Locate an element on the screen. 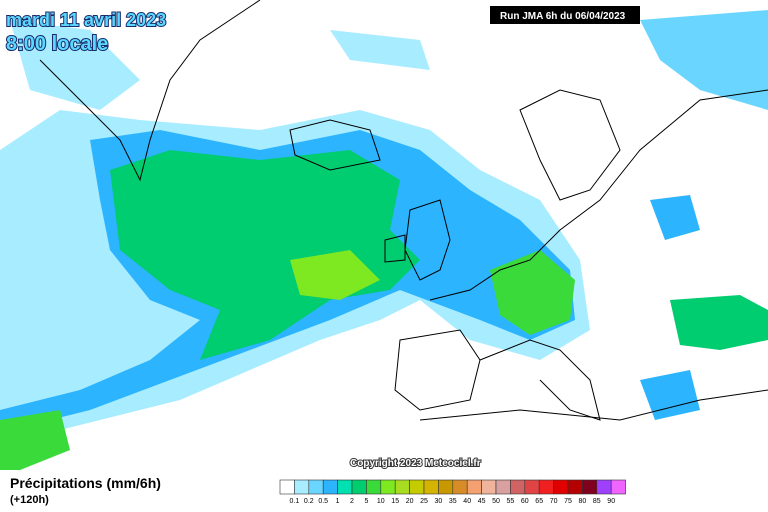  iceland-coast is located at coordinates (335, 145).